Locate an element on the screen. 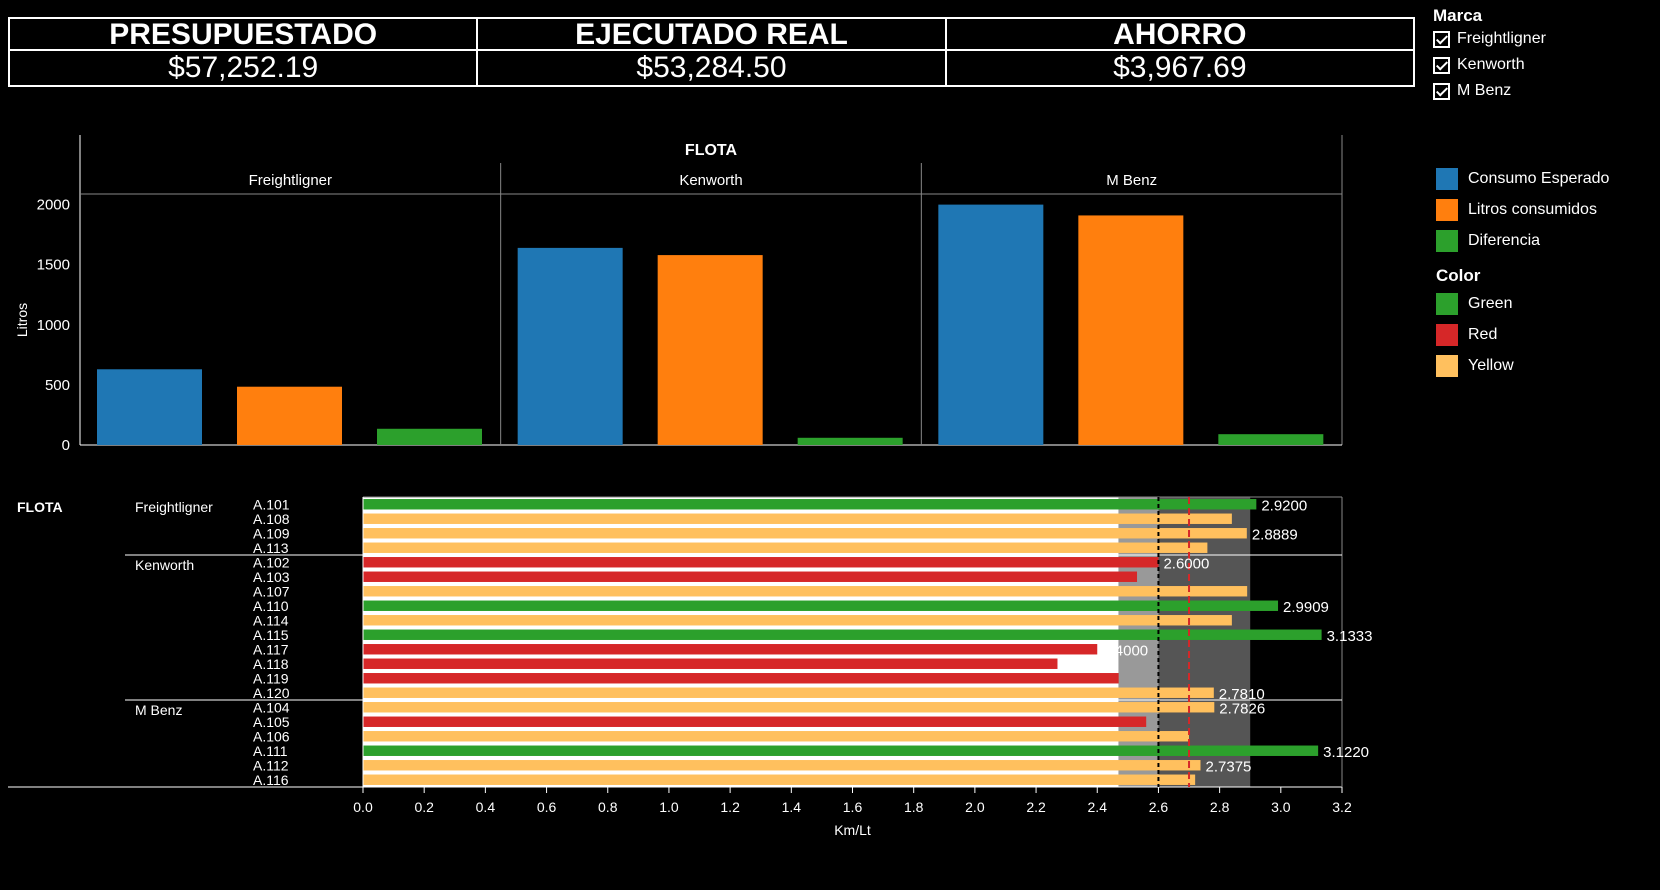  panel-label: M Benz is located at coordinates (1131, 180).